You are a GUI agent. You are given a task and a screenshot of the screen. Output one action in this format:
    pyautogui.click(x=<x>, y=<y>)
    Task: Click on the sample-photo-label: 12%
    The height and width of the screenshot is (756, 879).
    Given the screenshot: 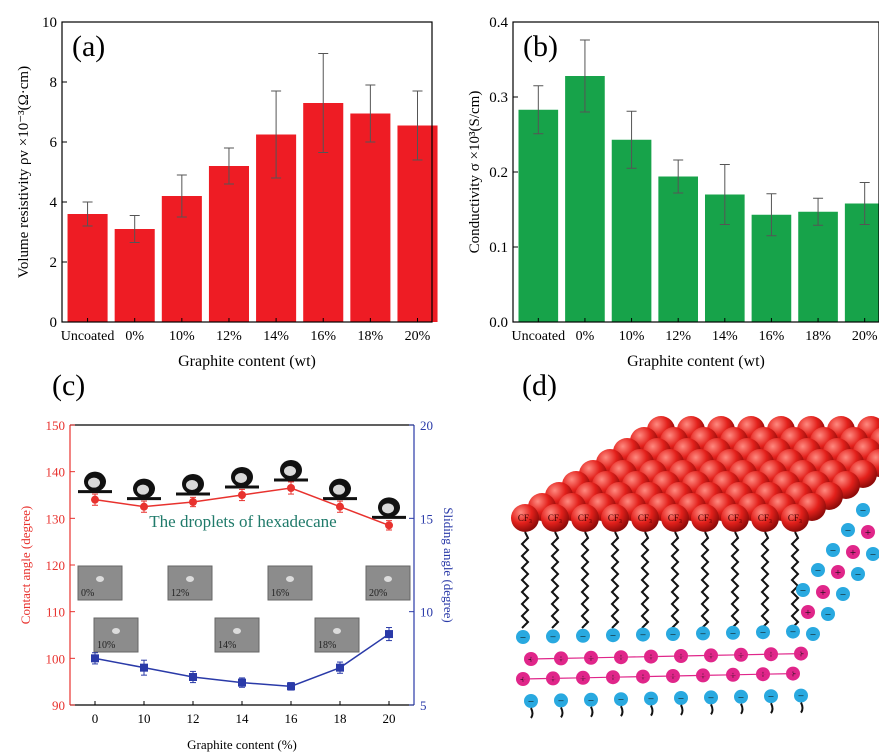 What is the action you would take?
    pyautogui.click(x=180, y=593)
    